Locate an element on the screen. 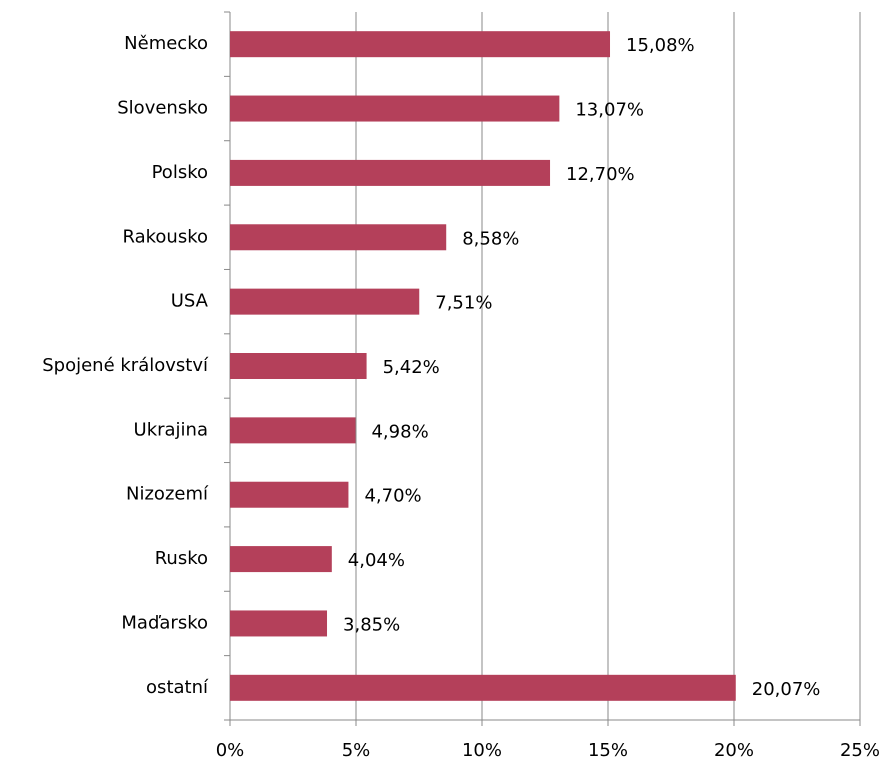  data-label: 12,70% is located at coordinates (600, 174).